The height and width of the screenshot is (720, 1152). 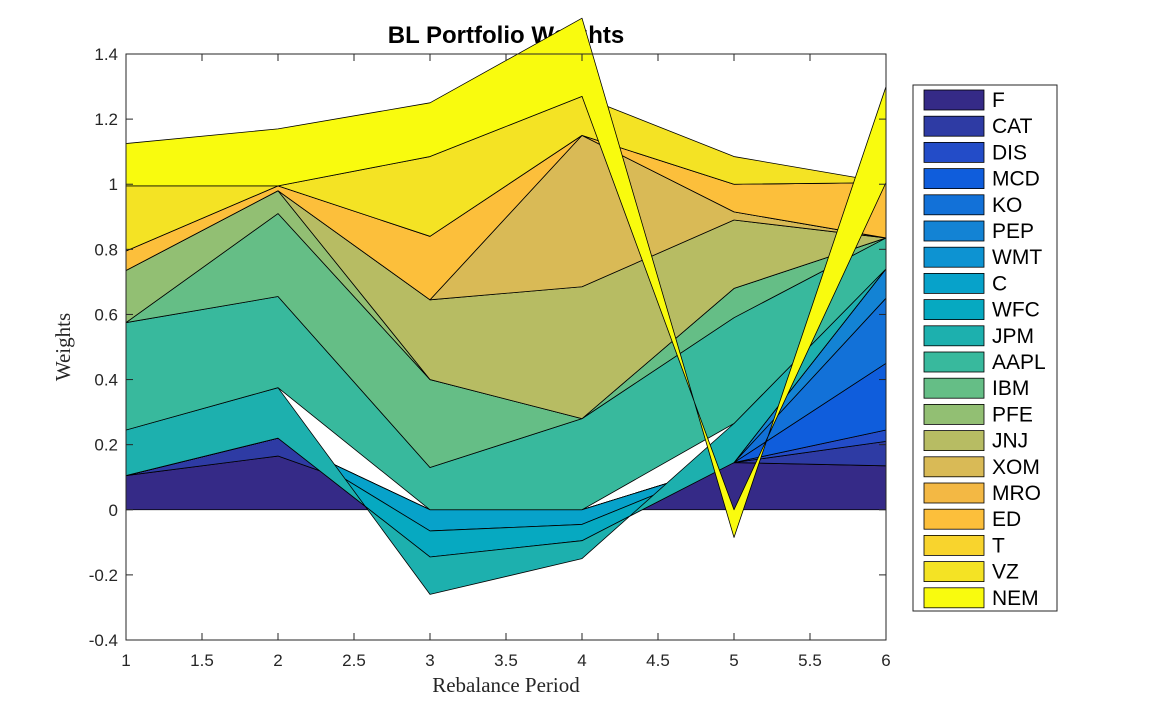 I want to click on legend-swatch-f, so click(x=954, y=100).